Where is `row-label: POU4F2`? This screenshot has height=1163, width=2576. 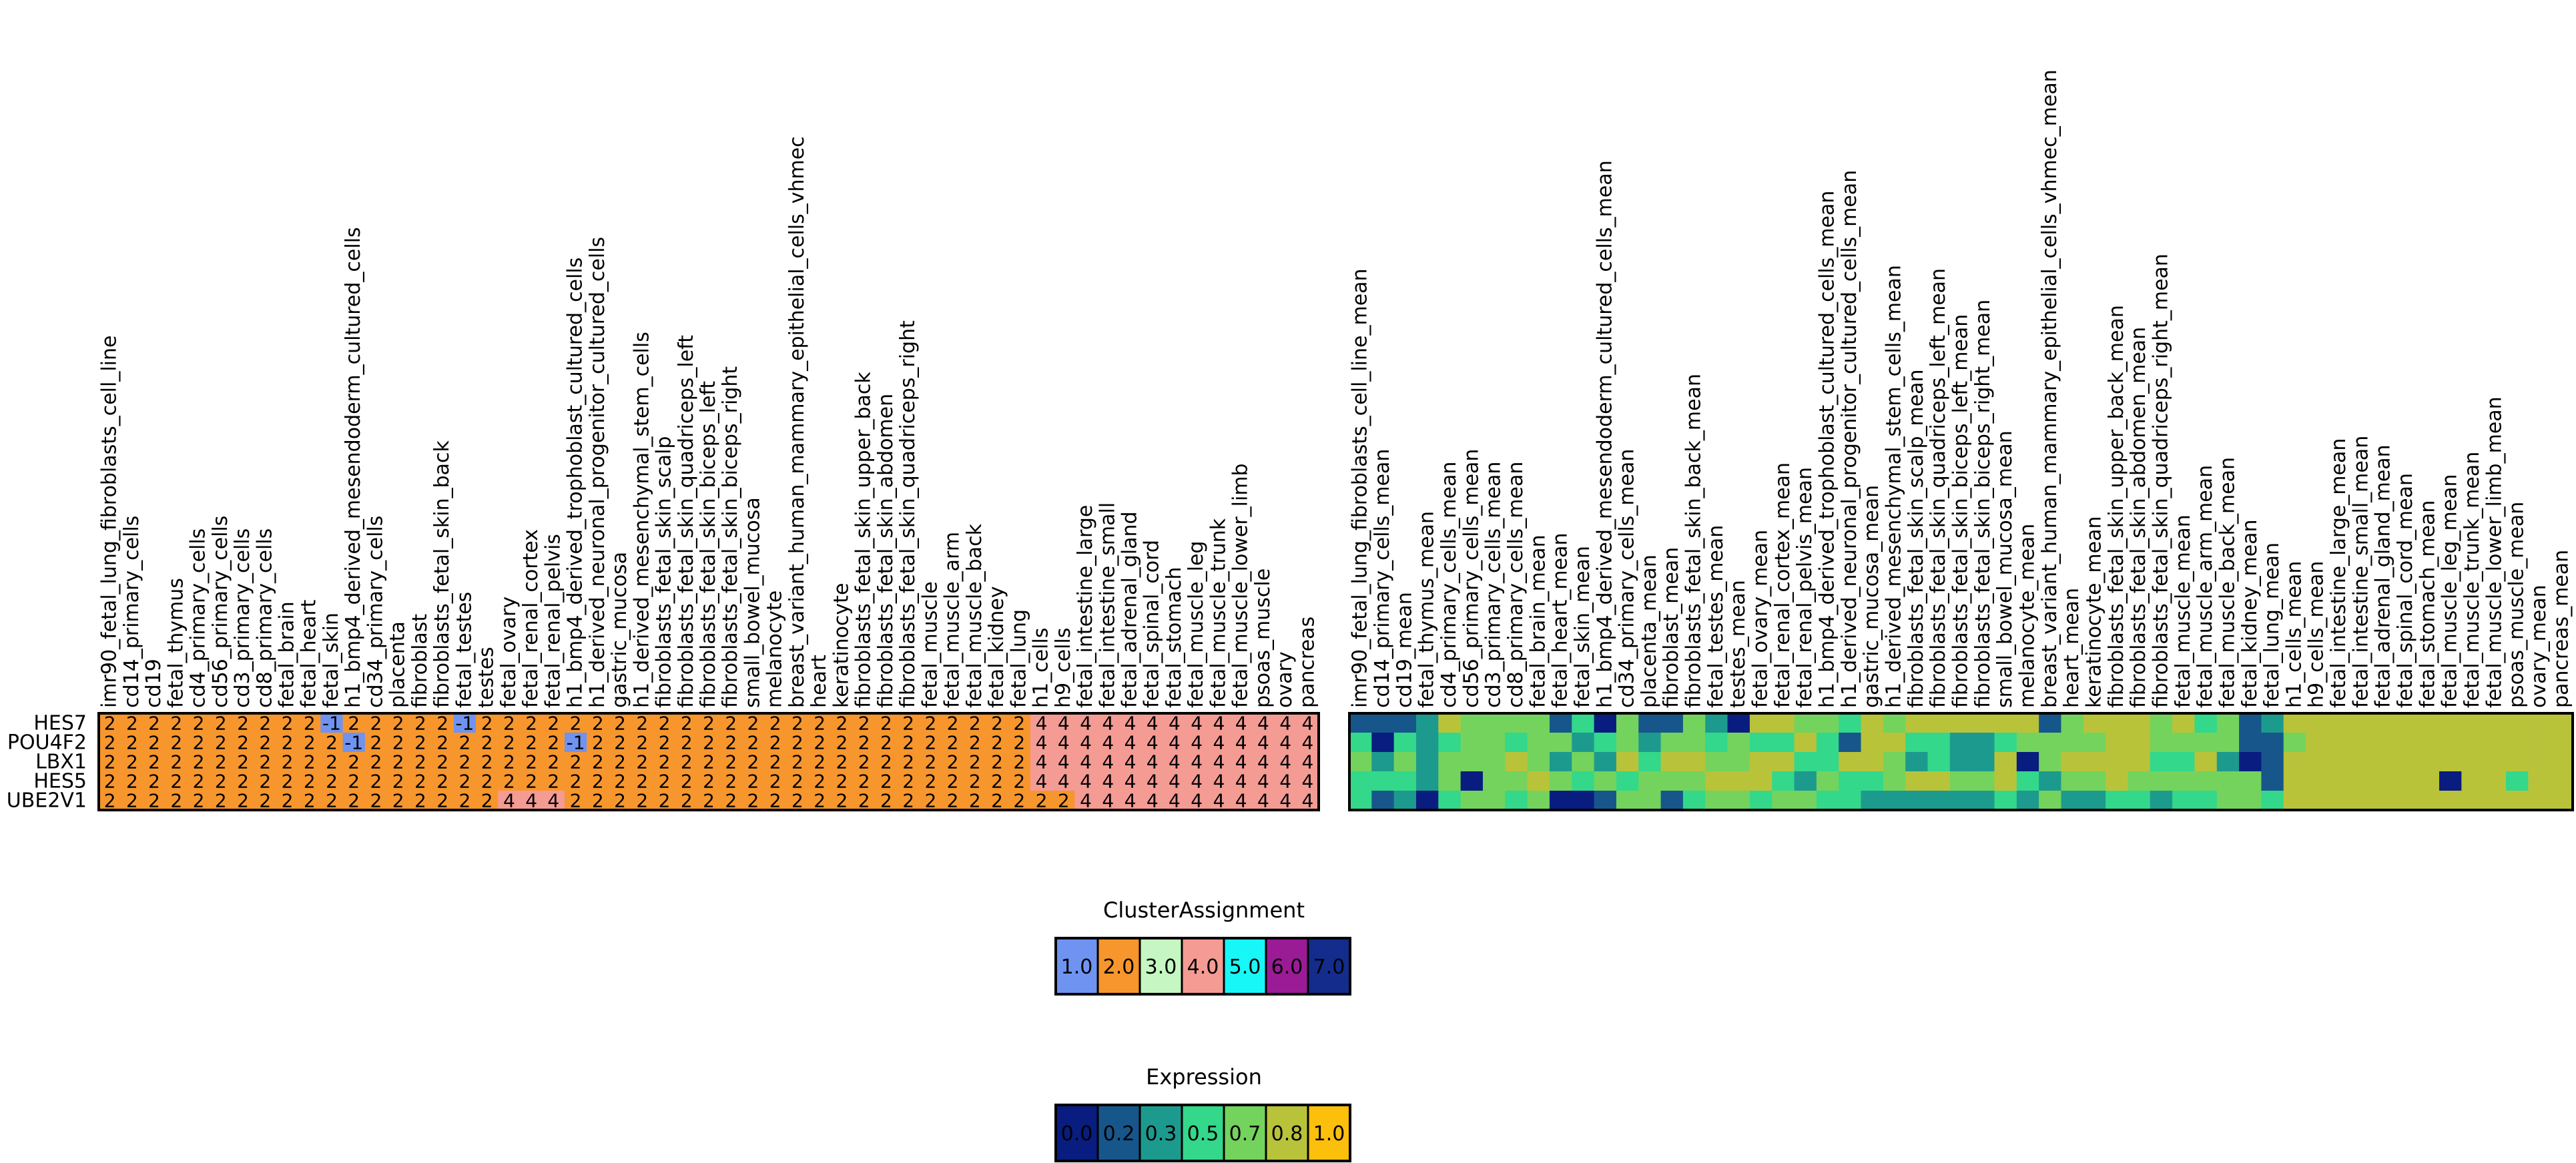 row-label: POU4F2 is located at coordinates (47, 743).